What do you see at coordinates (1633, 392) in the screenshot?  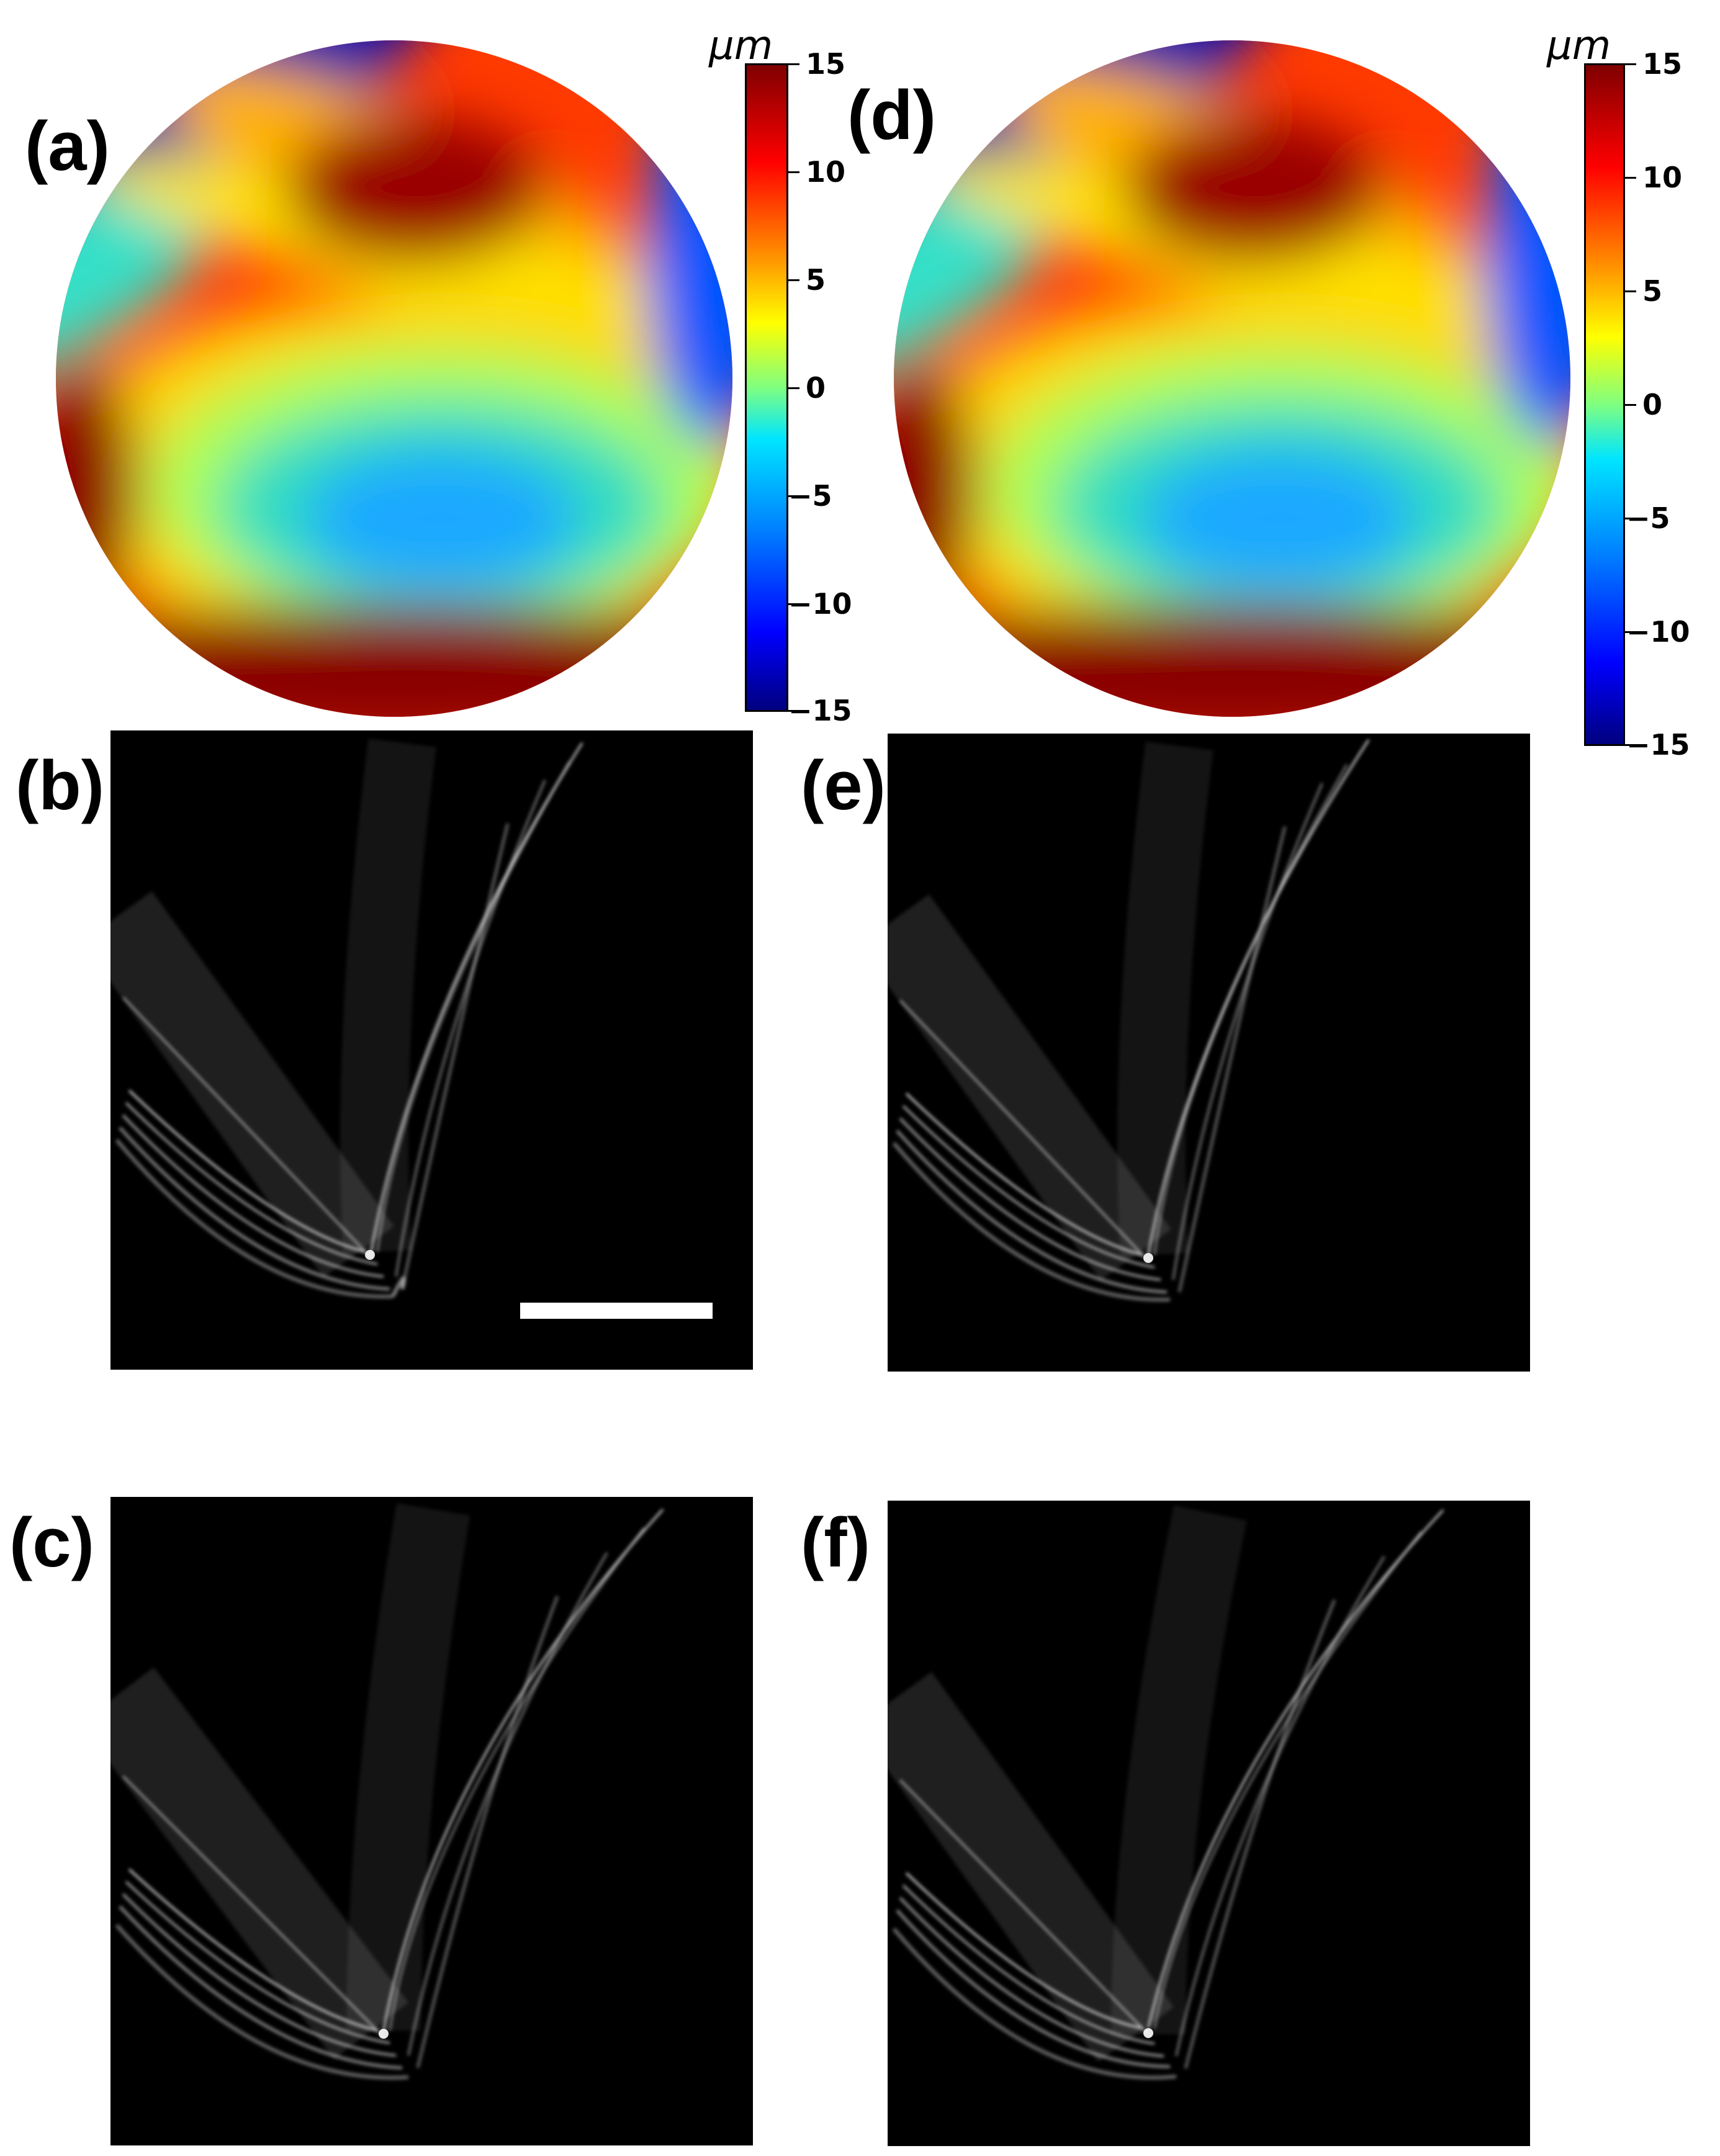 I see `colorbar-d: μm 15 10 5 0 −5 −10 −15` at bounding box center [1633, 392].